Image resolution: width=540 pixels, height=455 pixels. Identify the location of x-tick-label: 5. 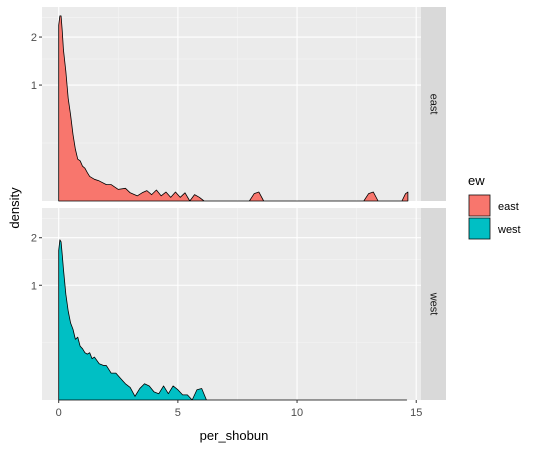
(178, 413).